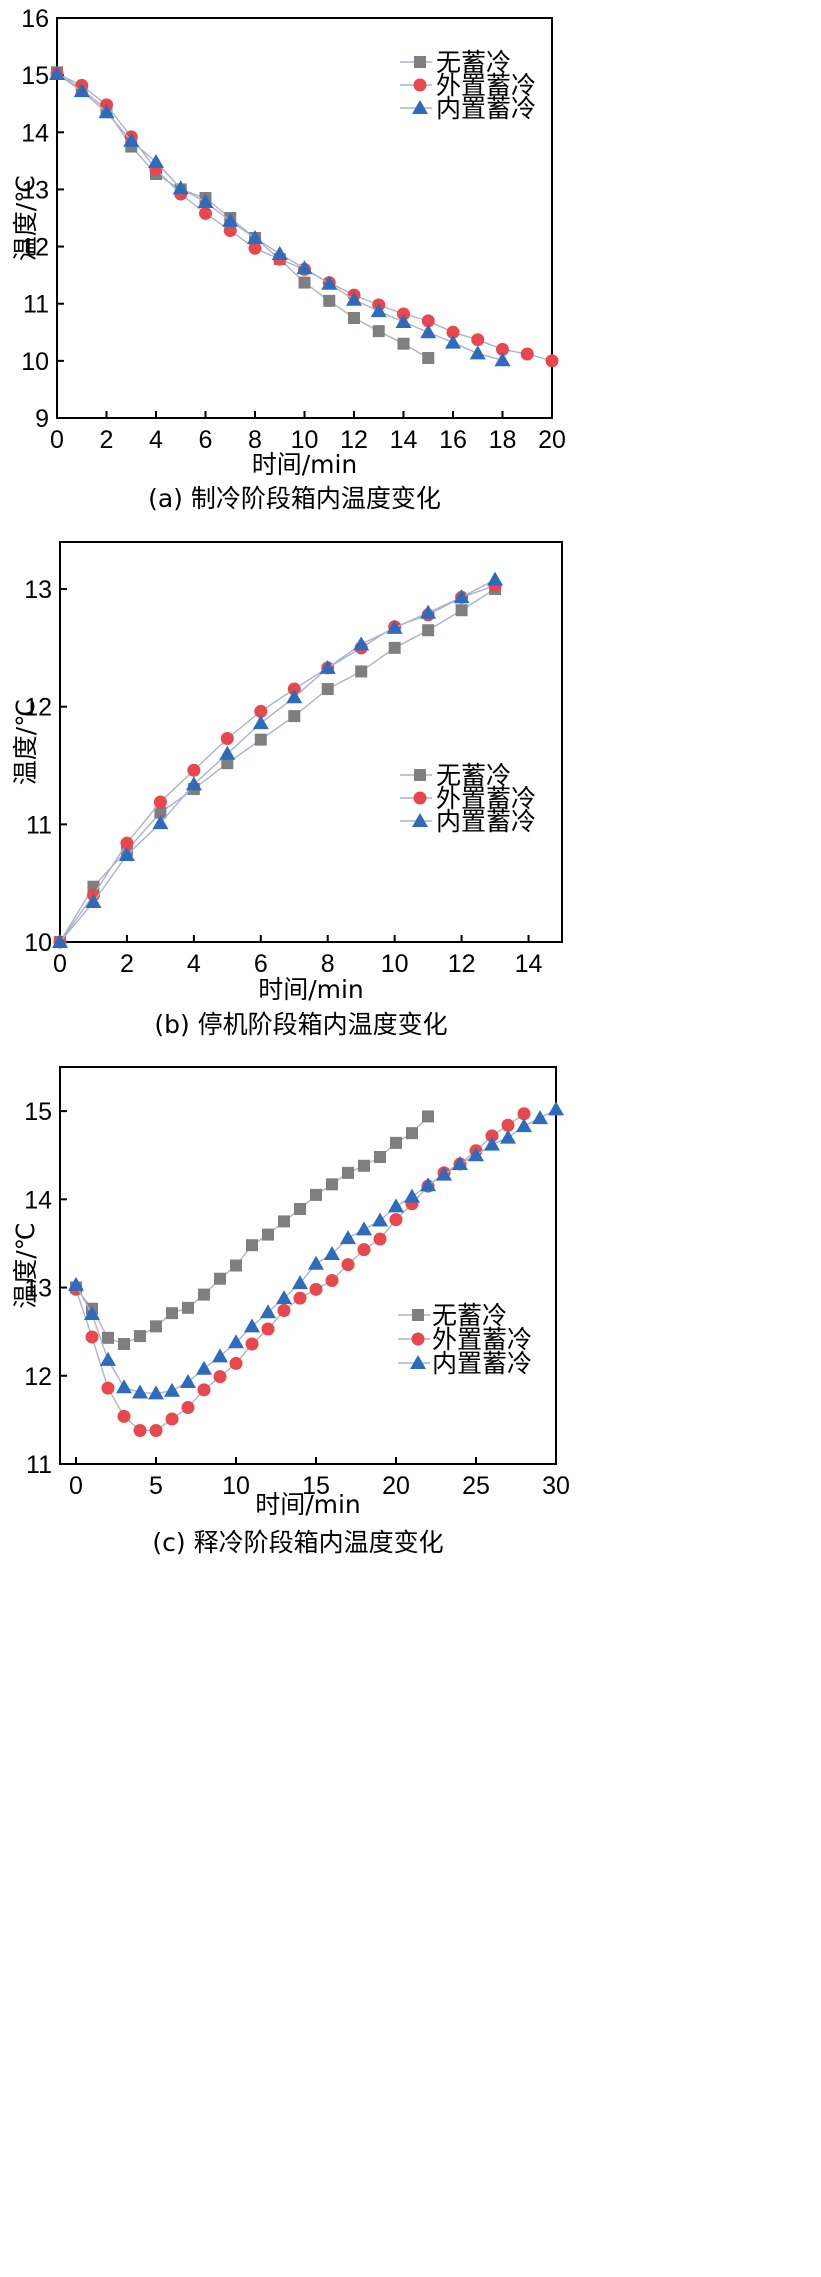 Image resolution: width=821 pixels, height=2277 pixels. What do you see at coordinates (308, 1504) in the screenshot?
I see `x-axis-title: 时间/min` at bounding box center [308, 1504].